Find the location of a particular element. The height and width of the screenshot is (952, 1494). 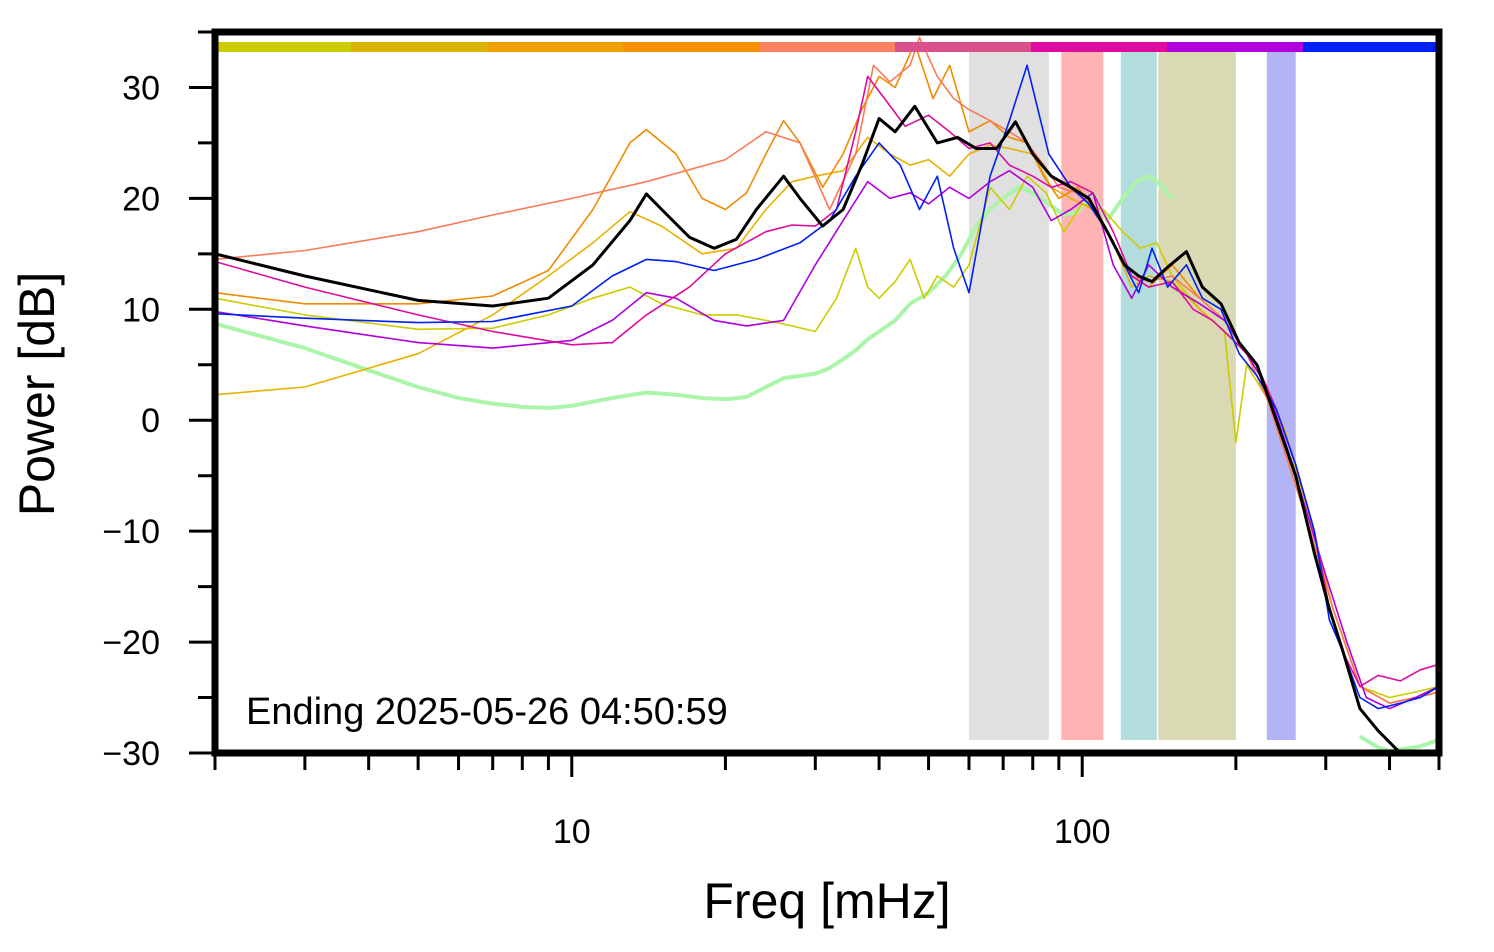

y-tick-label: 30 is located at coordinates (141, 88).